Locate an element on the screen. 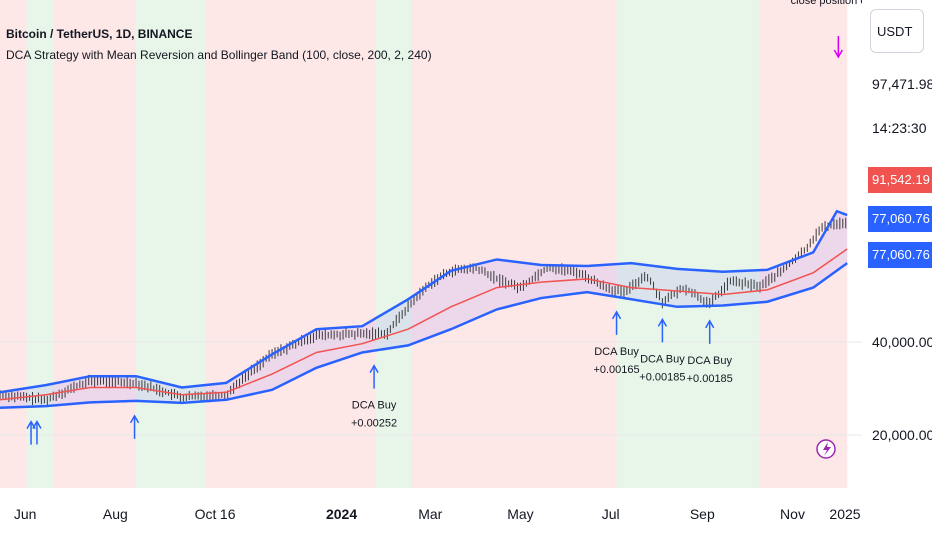  currency-selector: USDT is located at coordinates (897, 31).